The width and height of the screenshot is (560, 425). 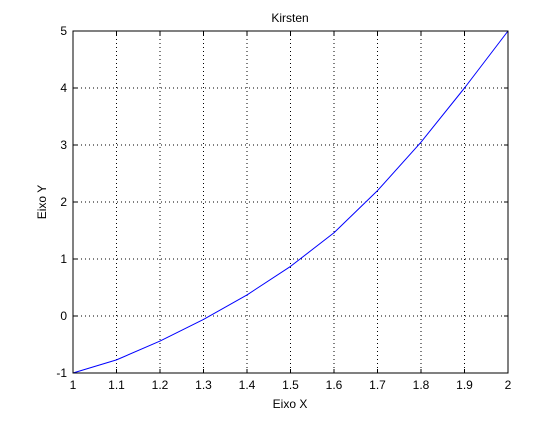 I want to click on x-tick-label: 1.6, so click(x=334, y=385).